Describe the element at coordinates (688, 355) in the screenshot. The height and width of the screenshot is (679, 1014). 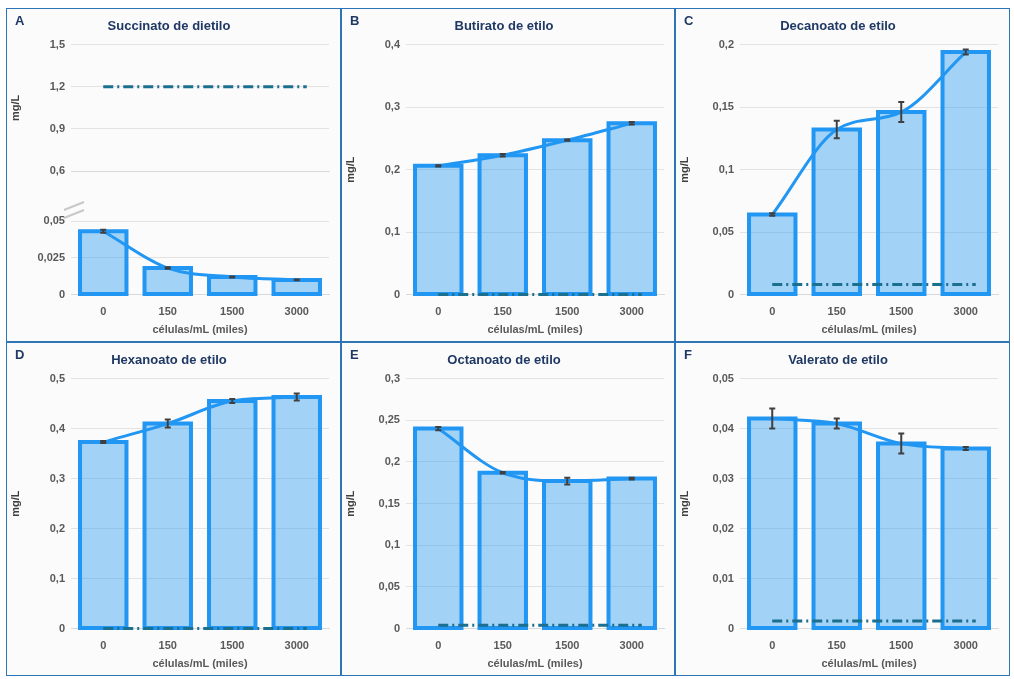
I see `text: F` at that location.